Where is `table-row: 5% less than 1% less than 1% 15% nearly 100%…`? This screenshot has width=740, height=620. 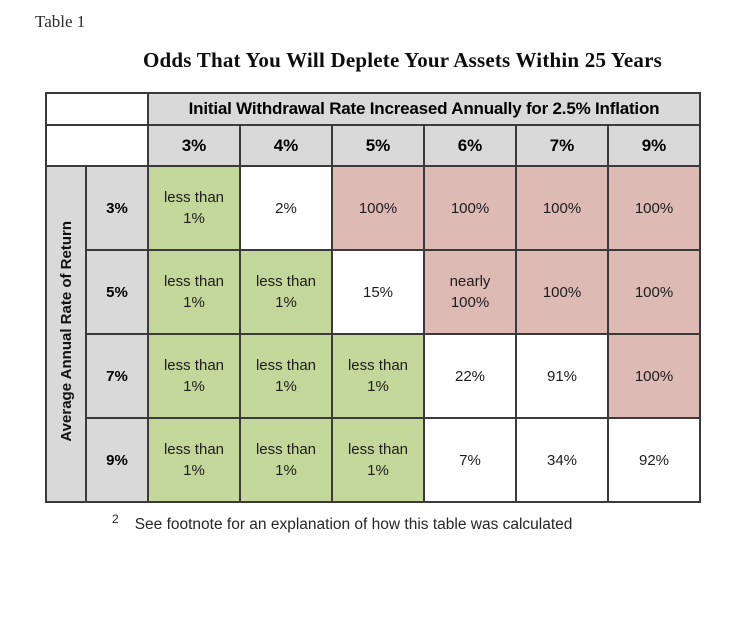
table-row: 5% less than 1% less than 1% 15% nearly 100%… is located at coordinates (373, 292).